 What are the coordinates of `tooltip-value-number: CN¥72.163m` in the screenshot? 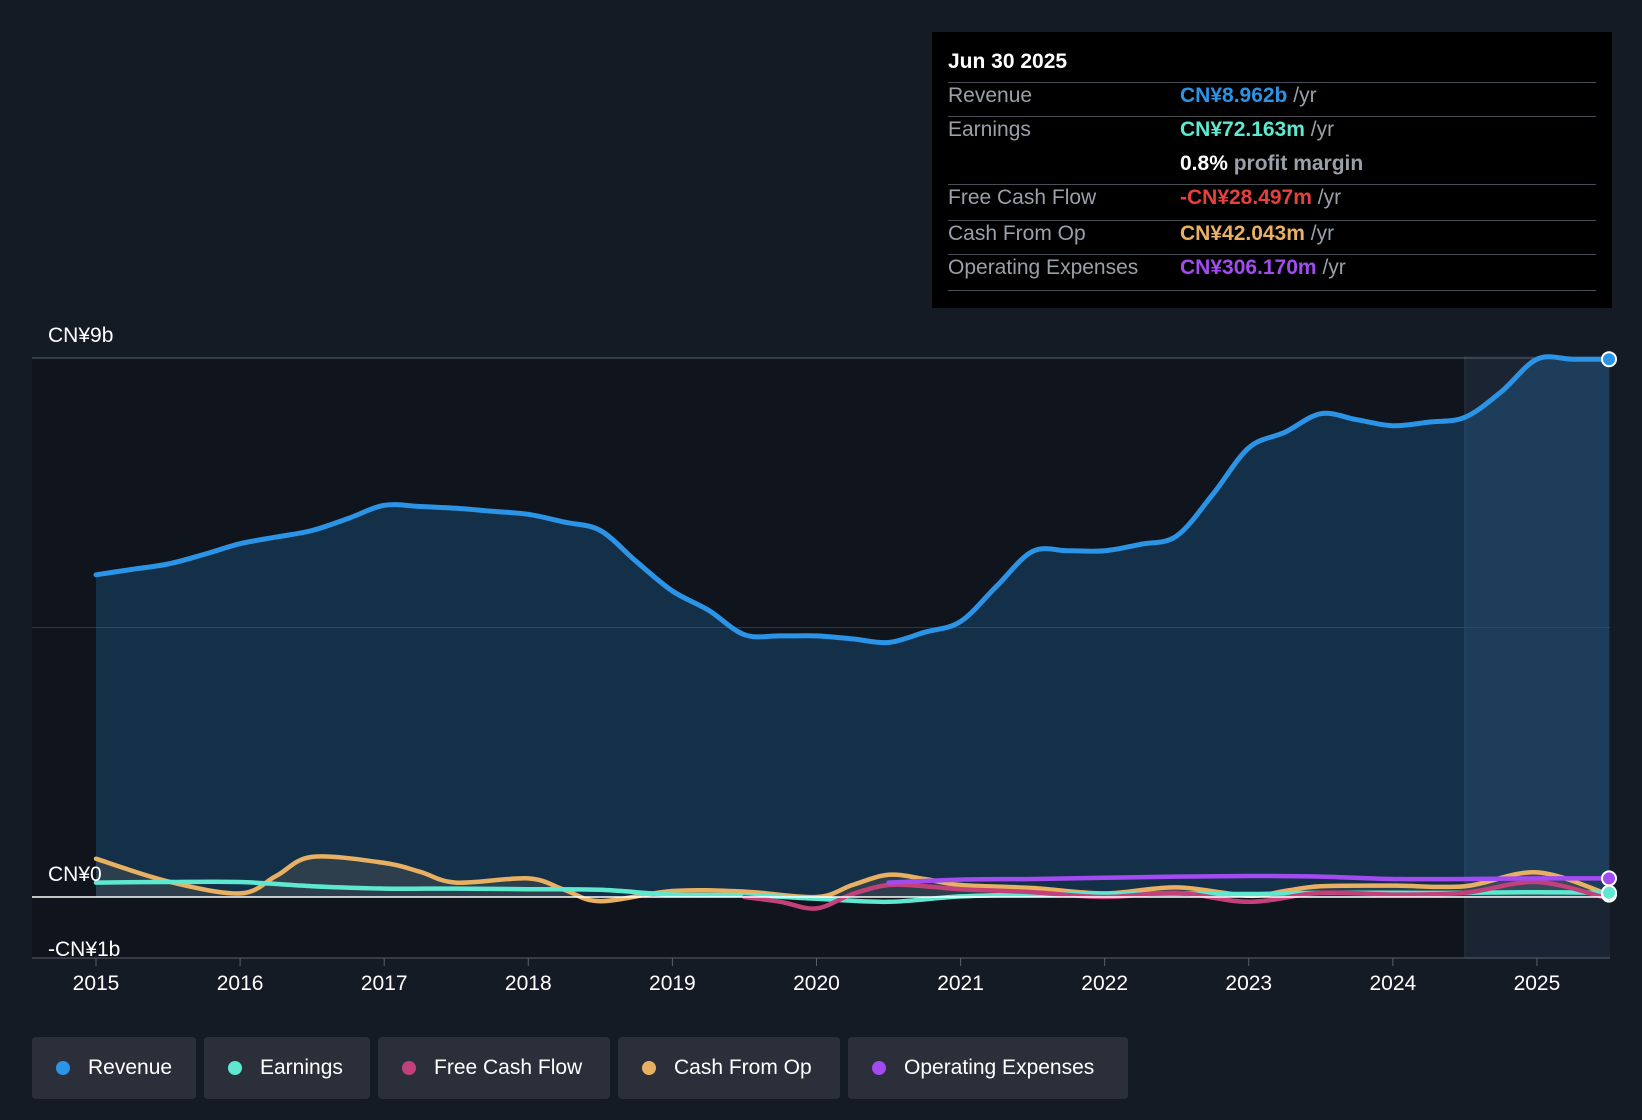 It's located at (1242, 129).